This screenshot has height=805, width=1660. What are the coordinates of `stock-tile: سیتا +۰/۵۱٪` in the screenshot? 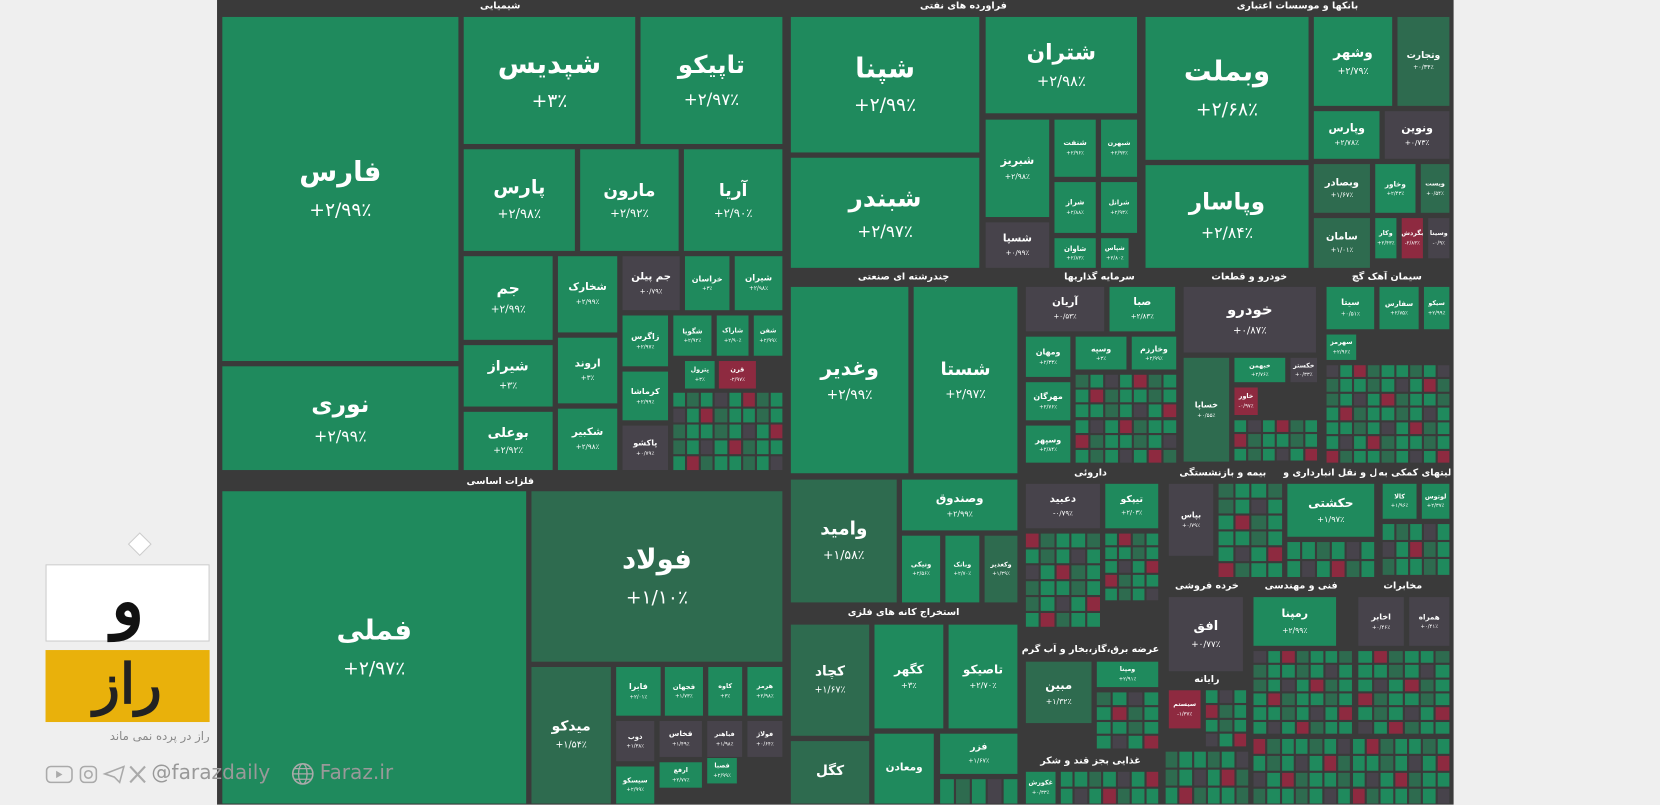 It's located at (1350, 308).